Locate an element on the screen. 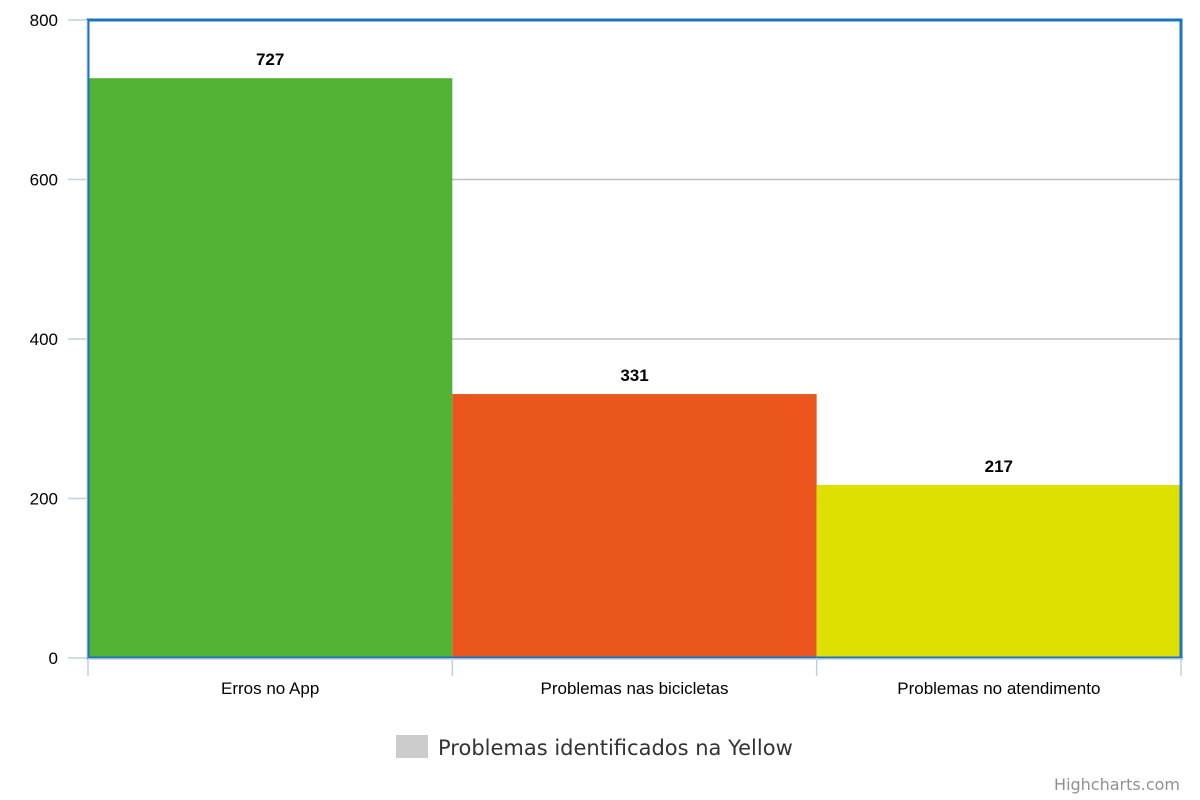 This screenshot has height=800, width=1200. x-tick-label: Erros no App is located at coordinates (270, 688).